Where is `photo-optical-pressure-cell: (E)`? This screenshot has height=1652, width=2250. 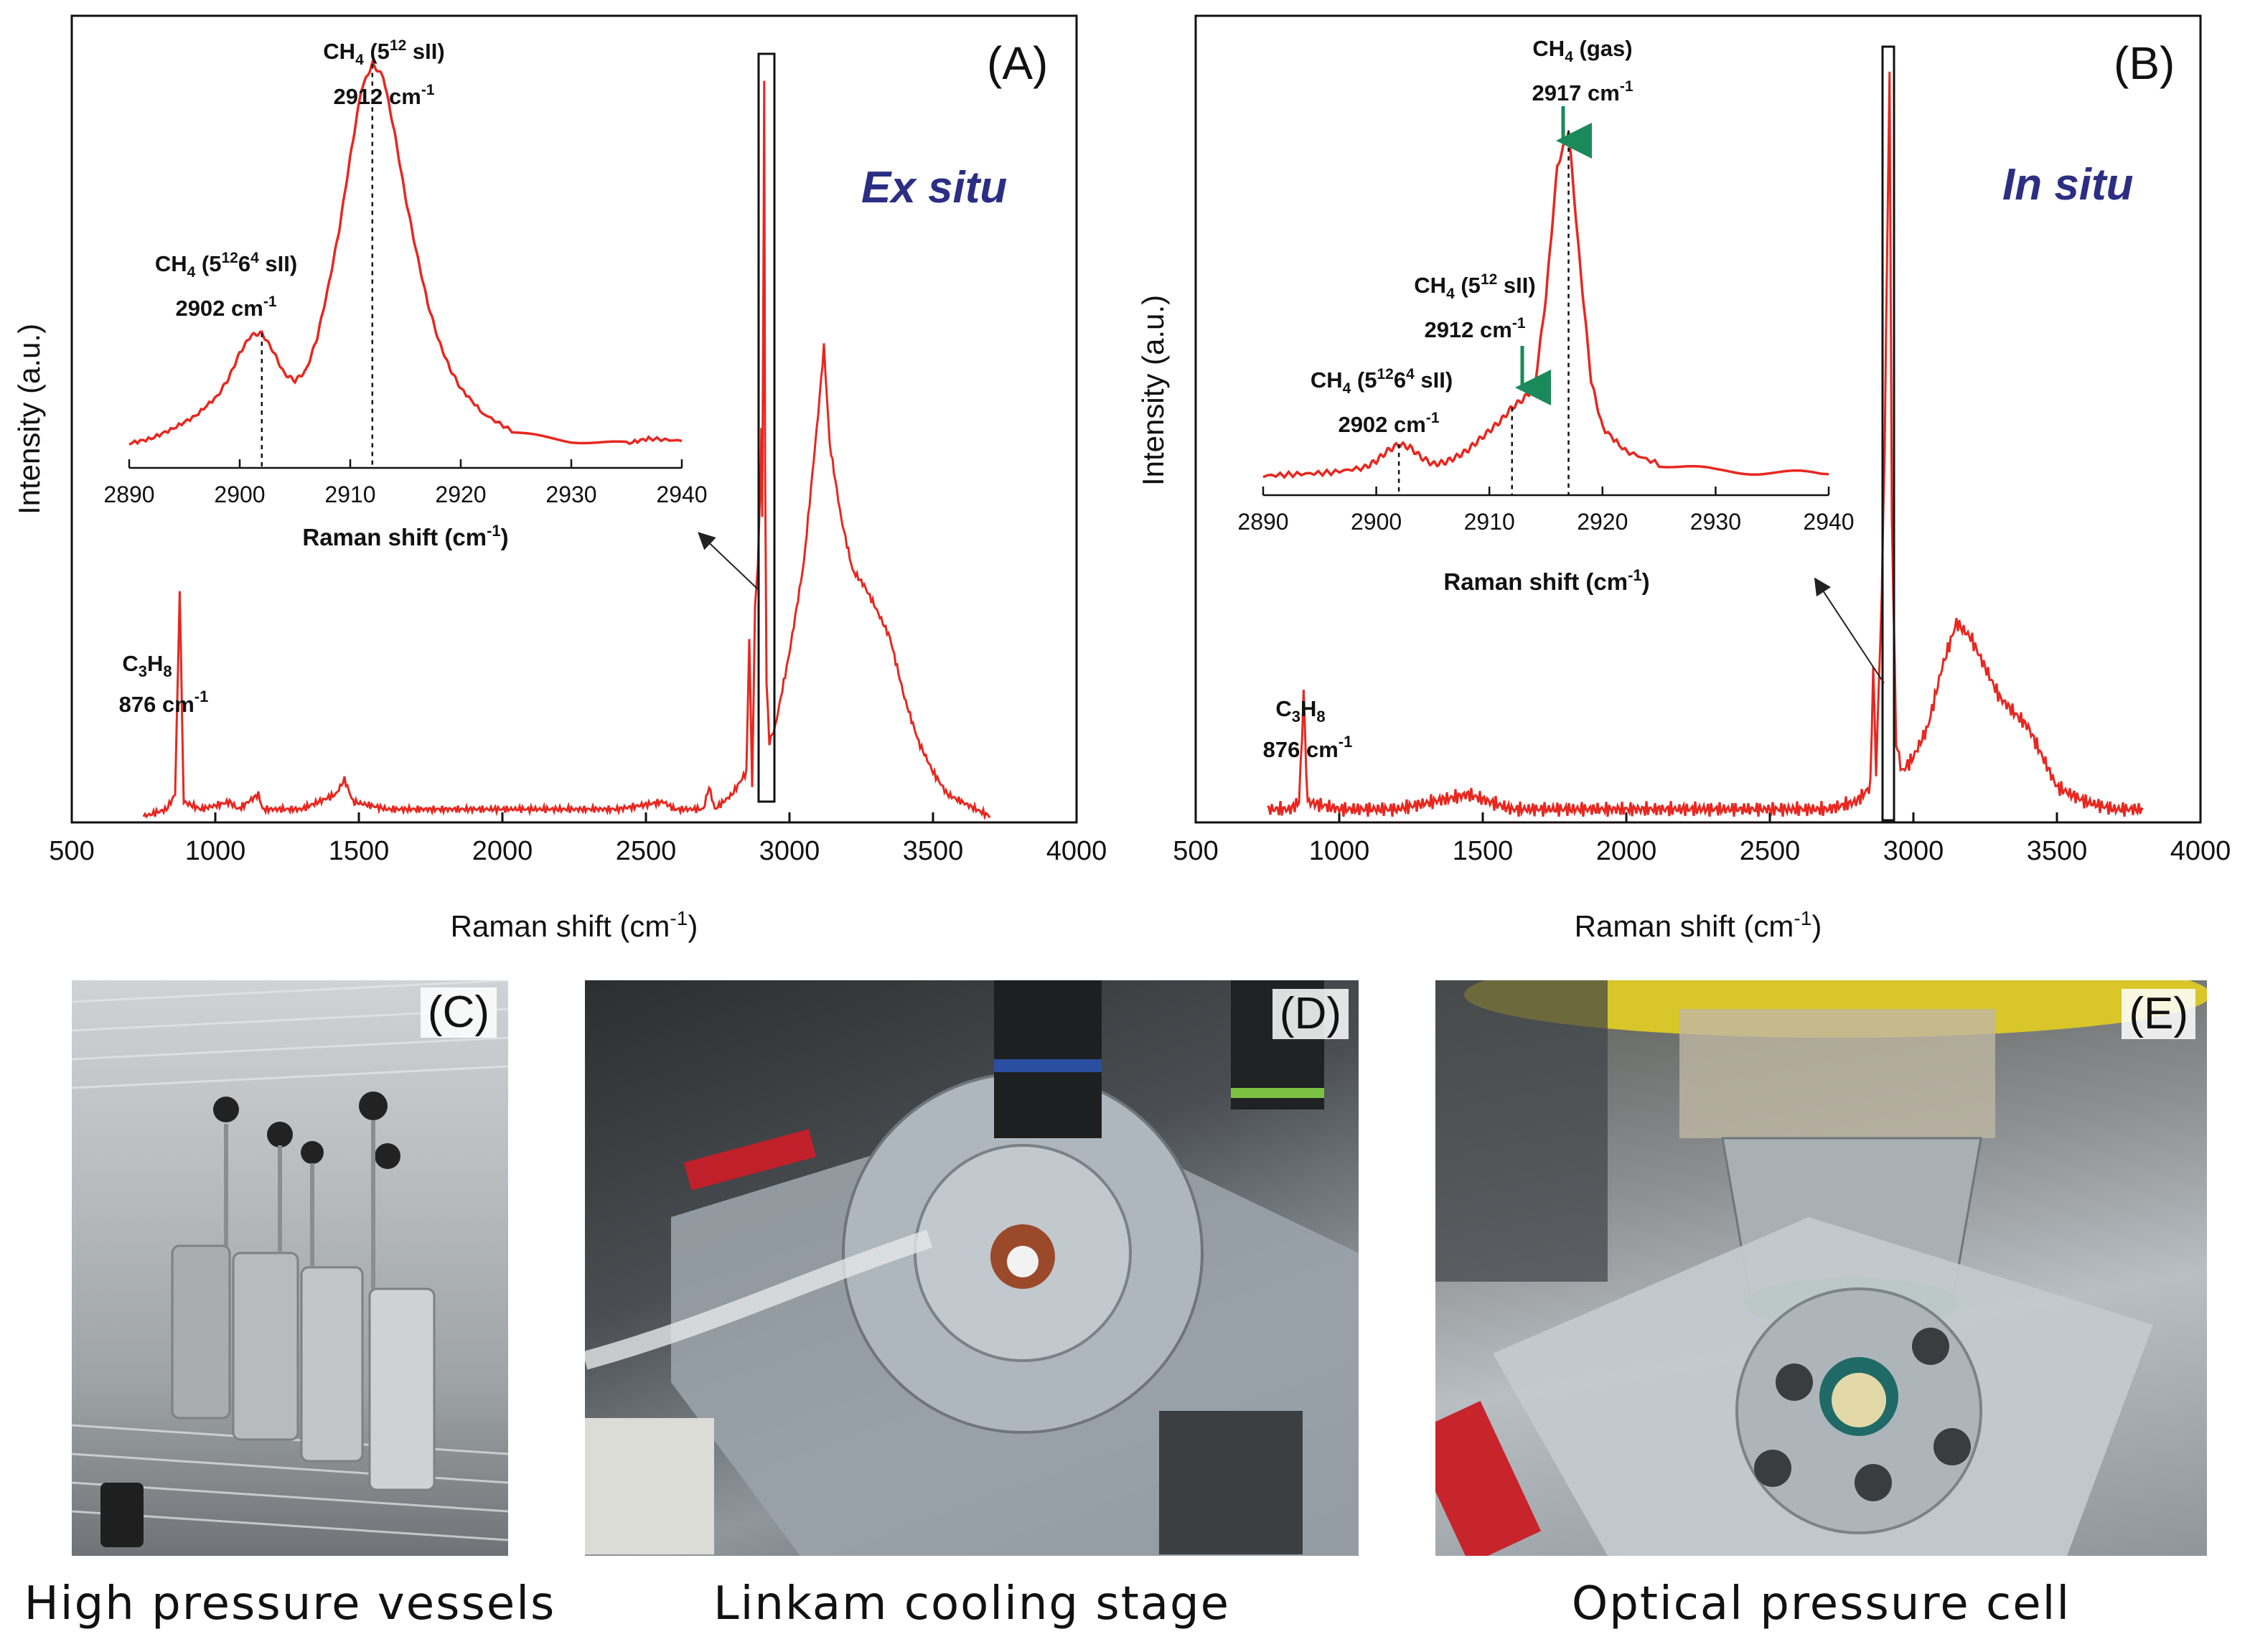 photo-optical-pressure-cell: (E) is located at coordinates (1821, 1268).